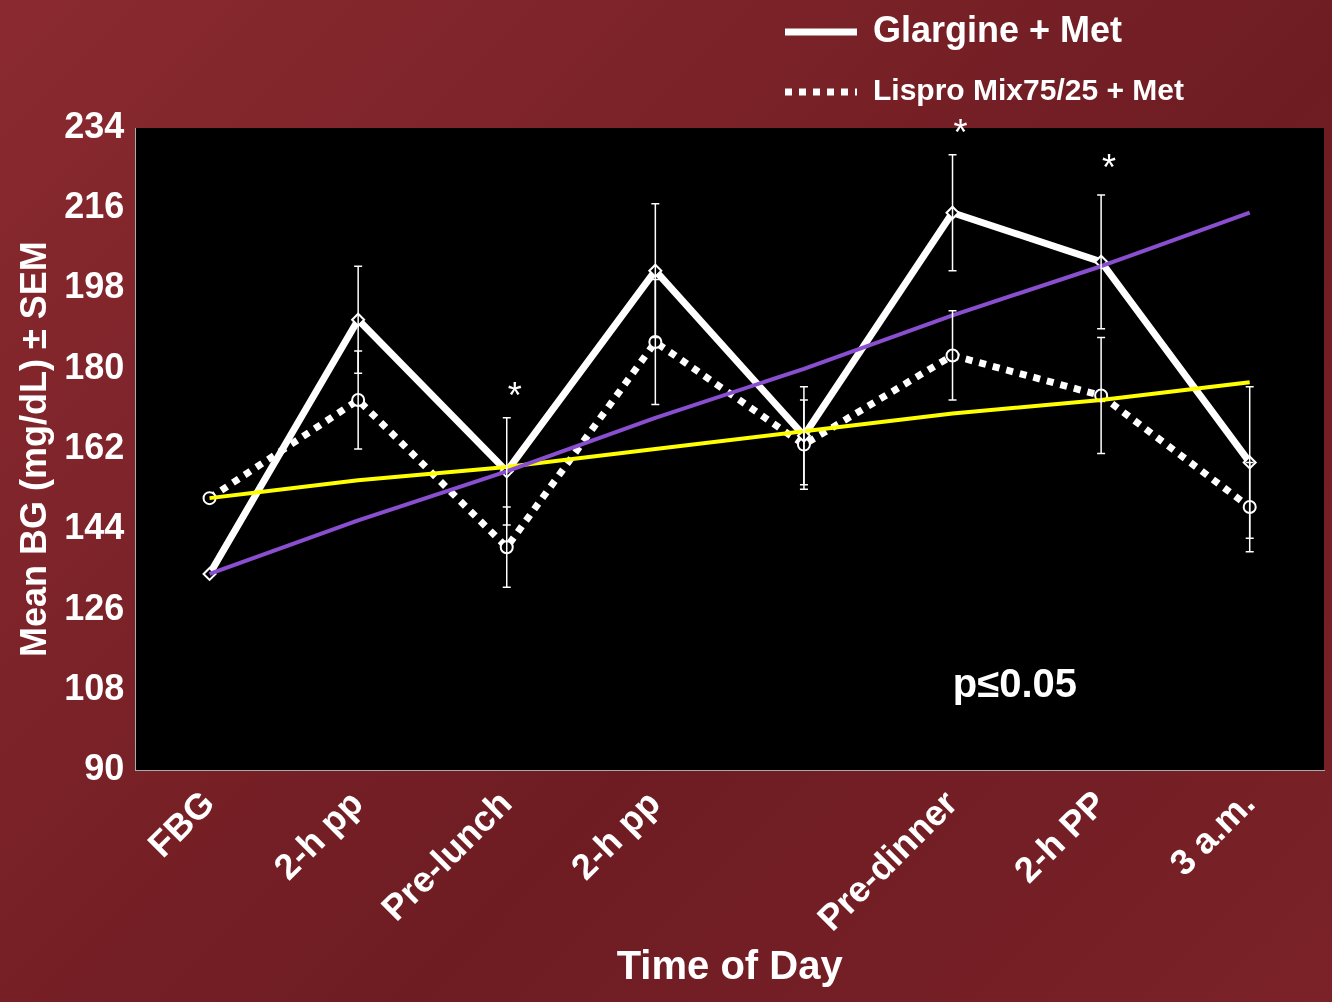  Describe the element at coordinates (94, 125) in the screenshot. I see `y-tick-label: 234` at that location.